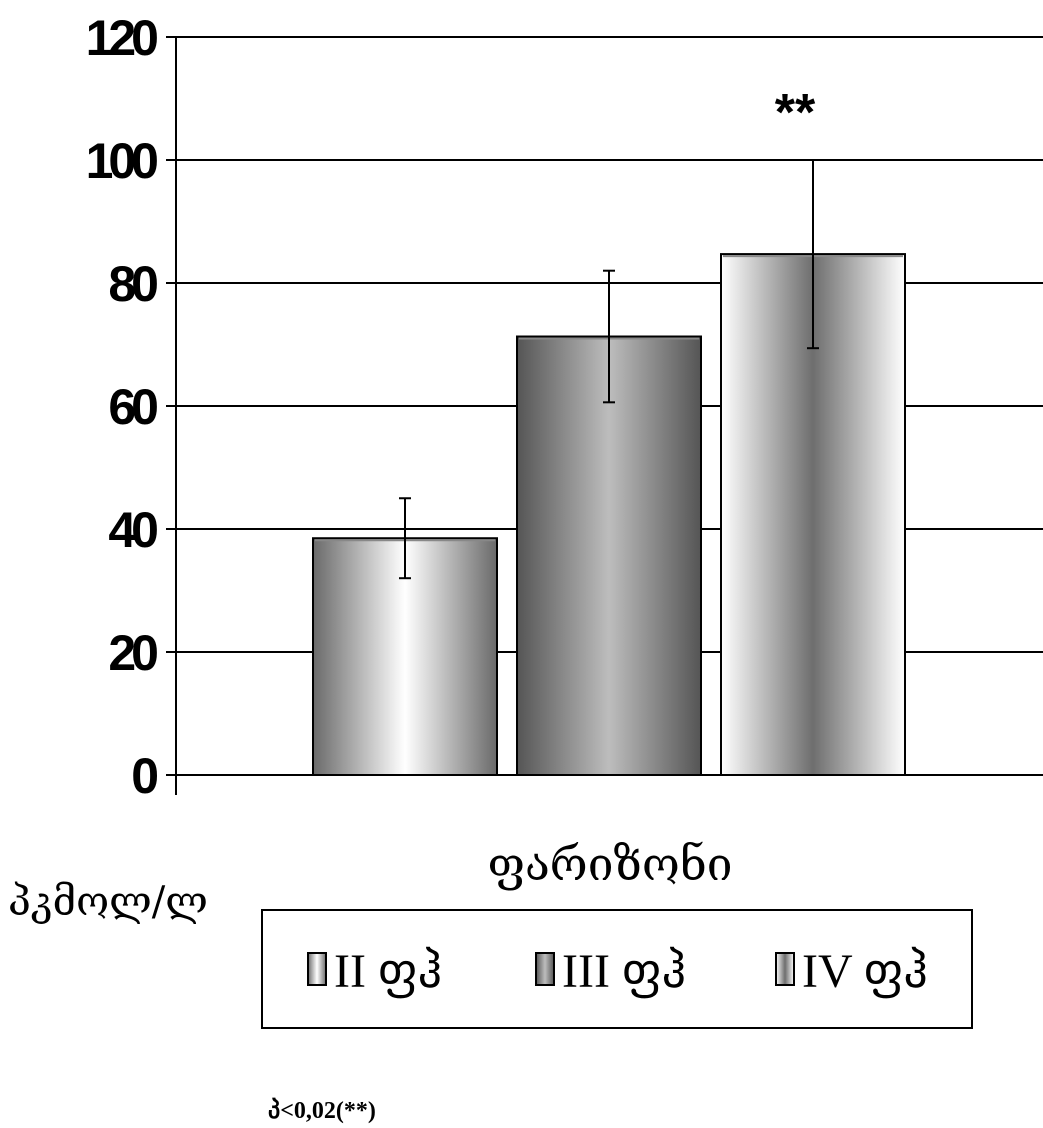 This screenshot has width=1043, height=1128. I want to click on y-tick-label: 0, so click(144, 776).